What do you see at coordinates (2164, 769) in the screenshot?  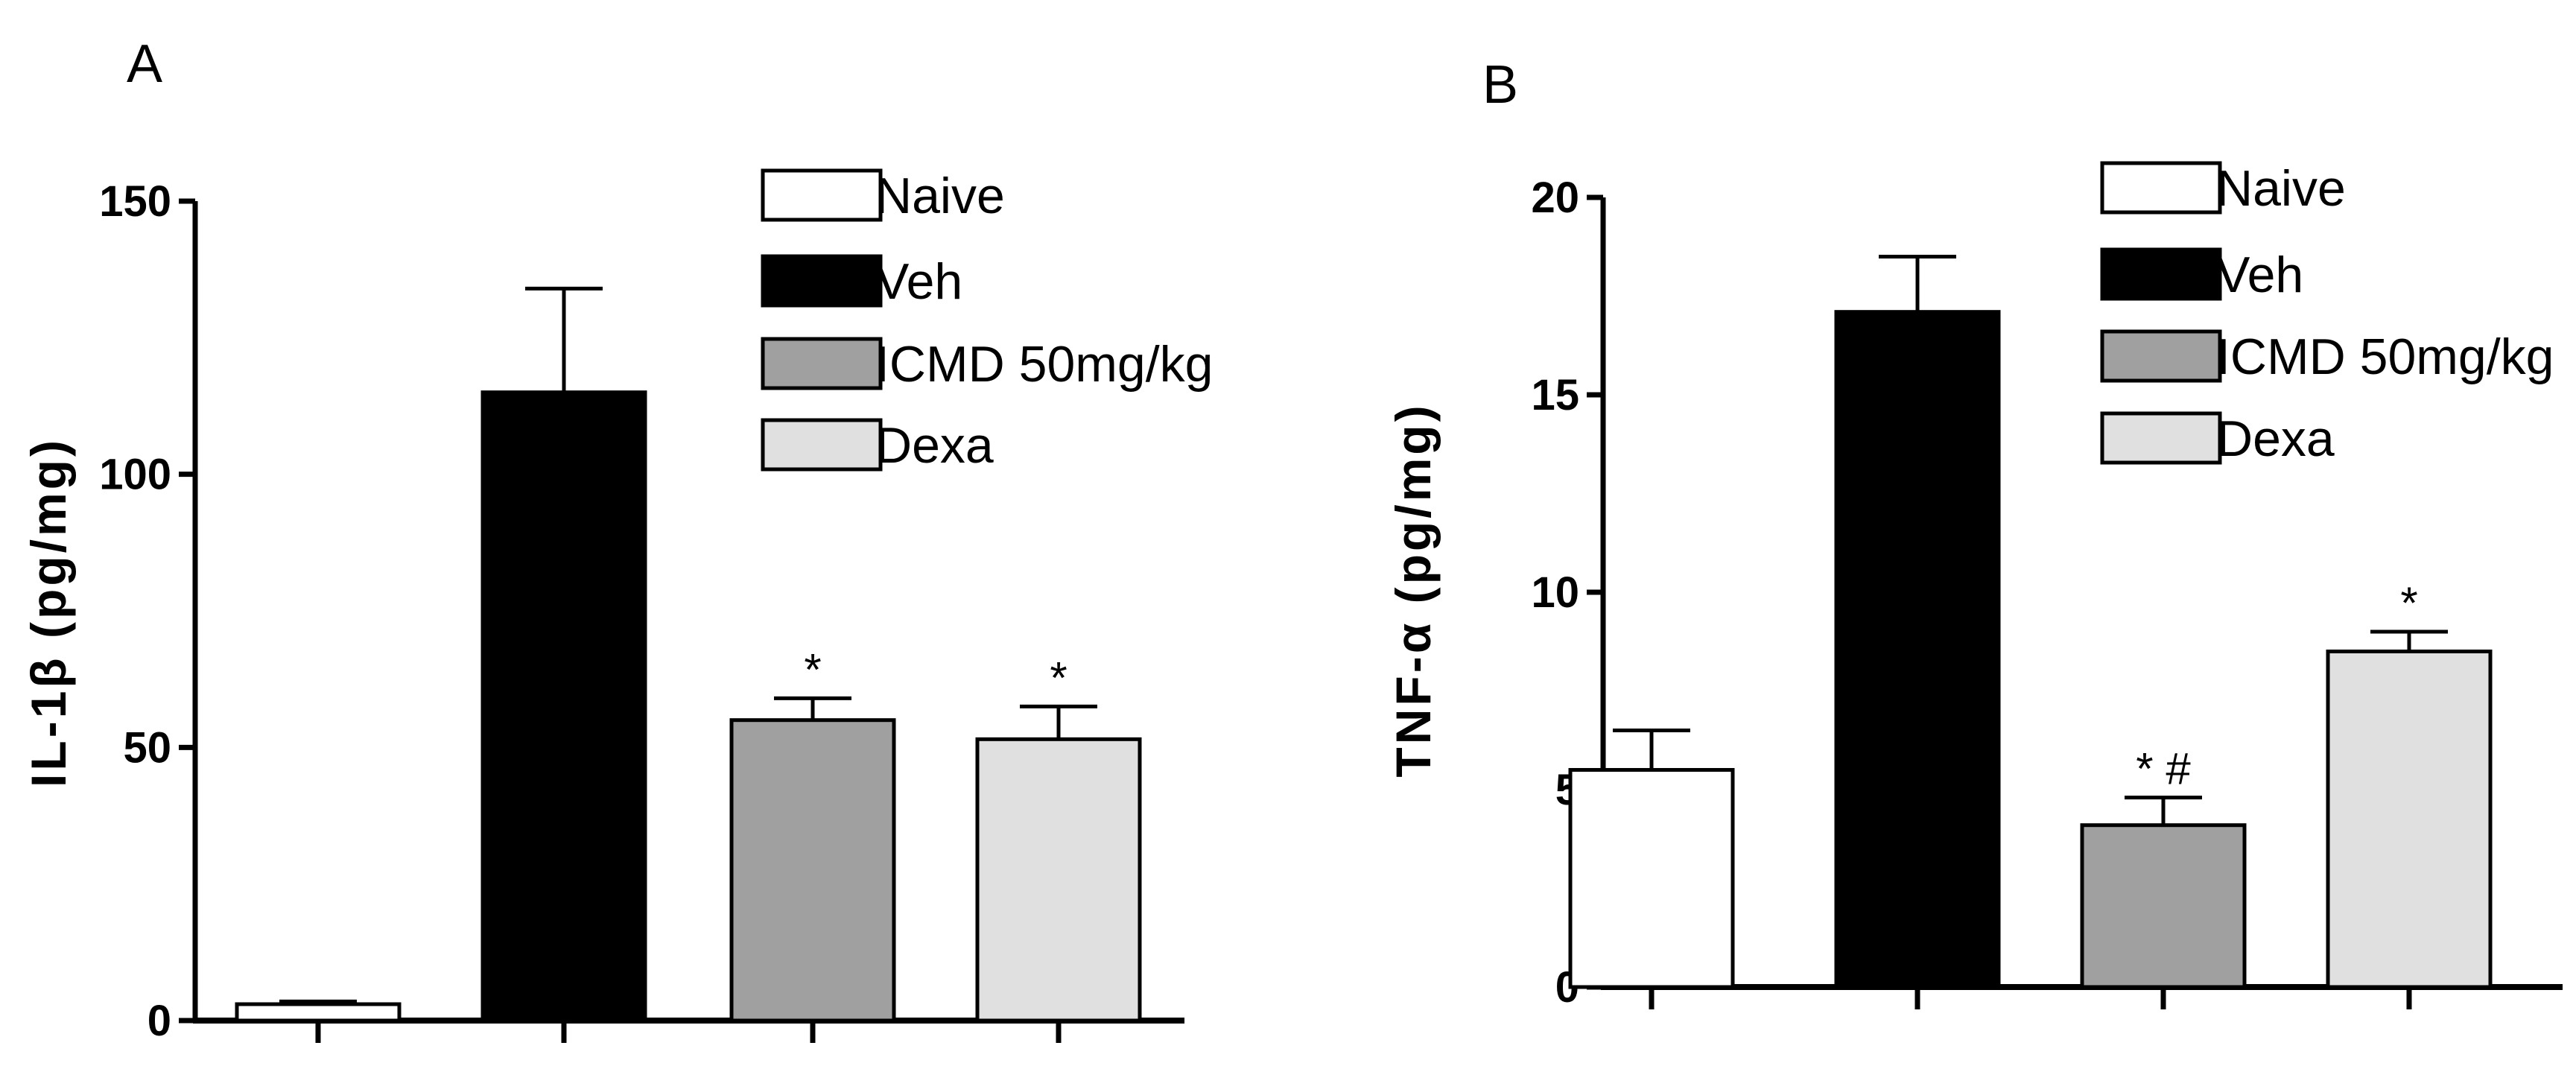 I see `significance-marker: * #` at bounding box center [2164, 769].